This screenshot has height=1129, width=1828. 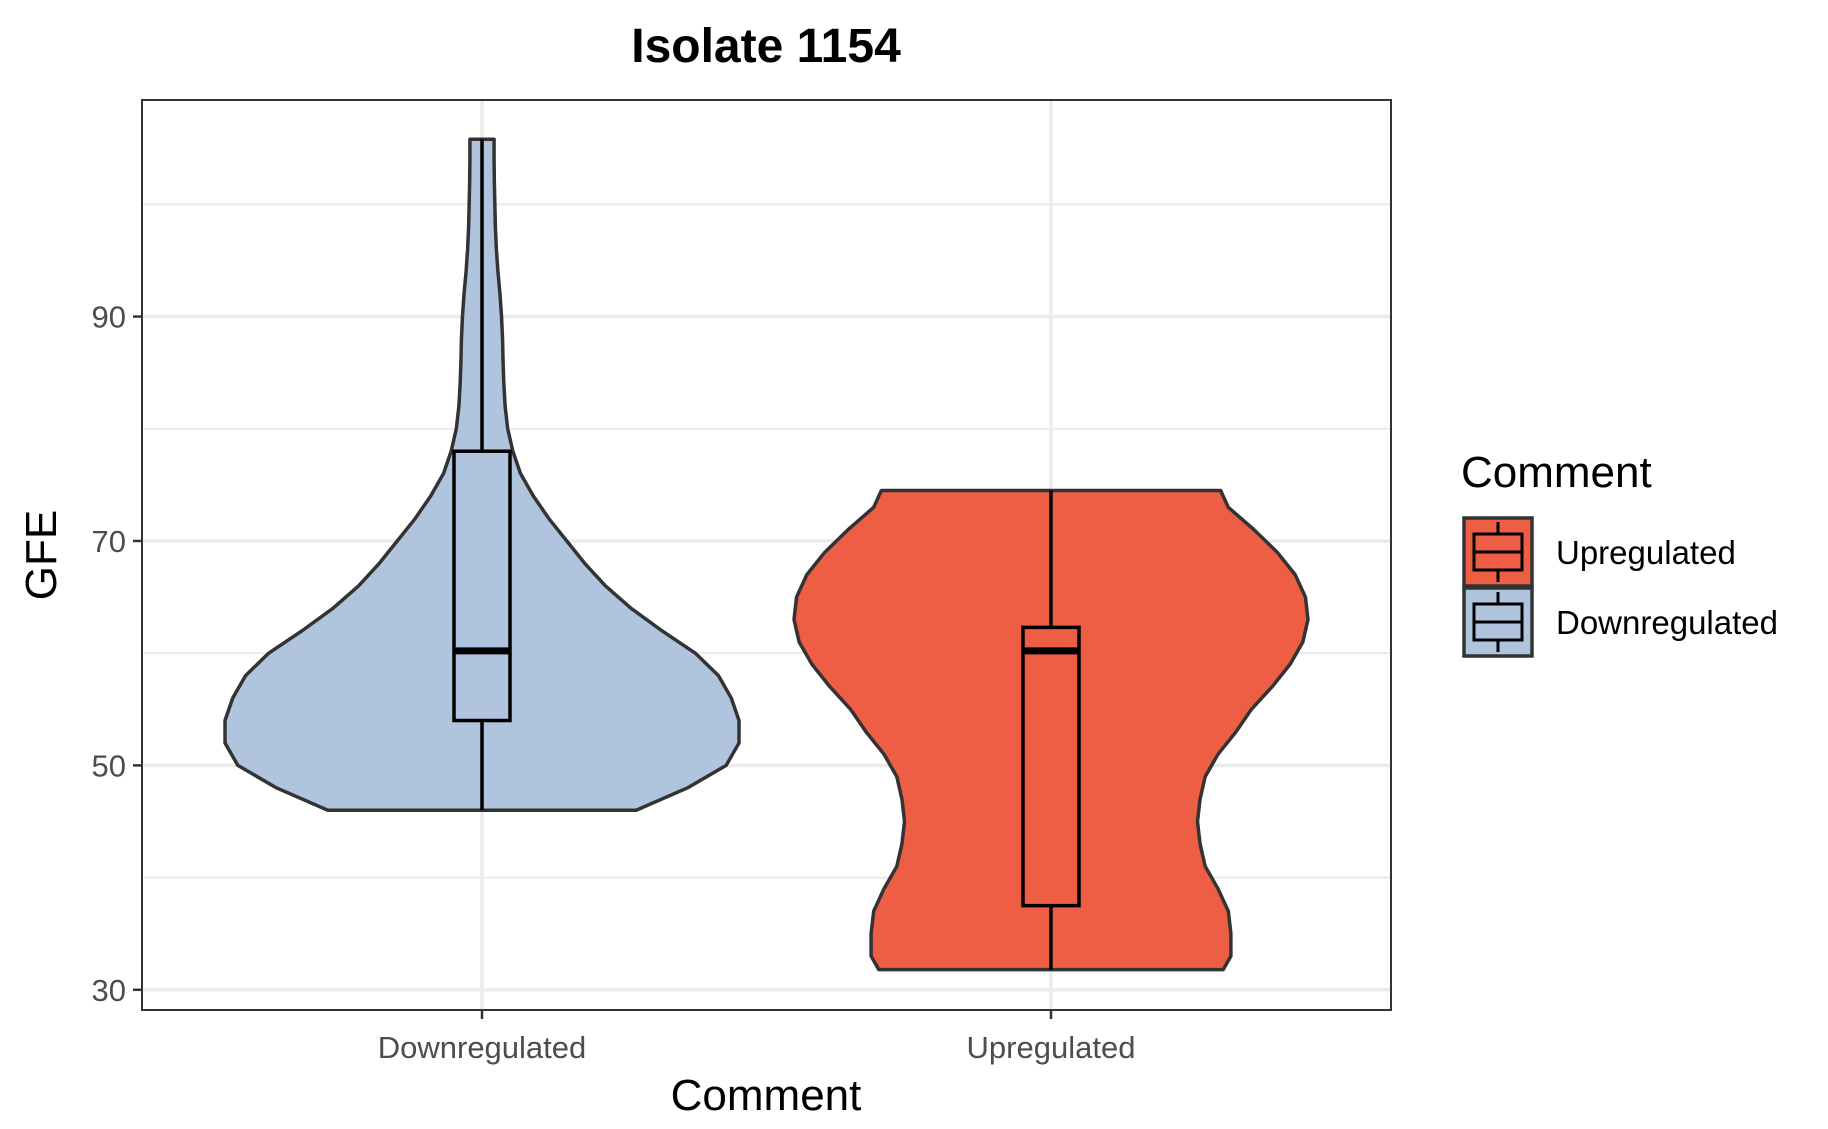 I want to click on legend-title: Comment, so click(x=1556, y=472).